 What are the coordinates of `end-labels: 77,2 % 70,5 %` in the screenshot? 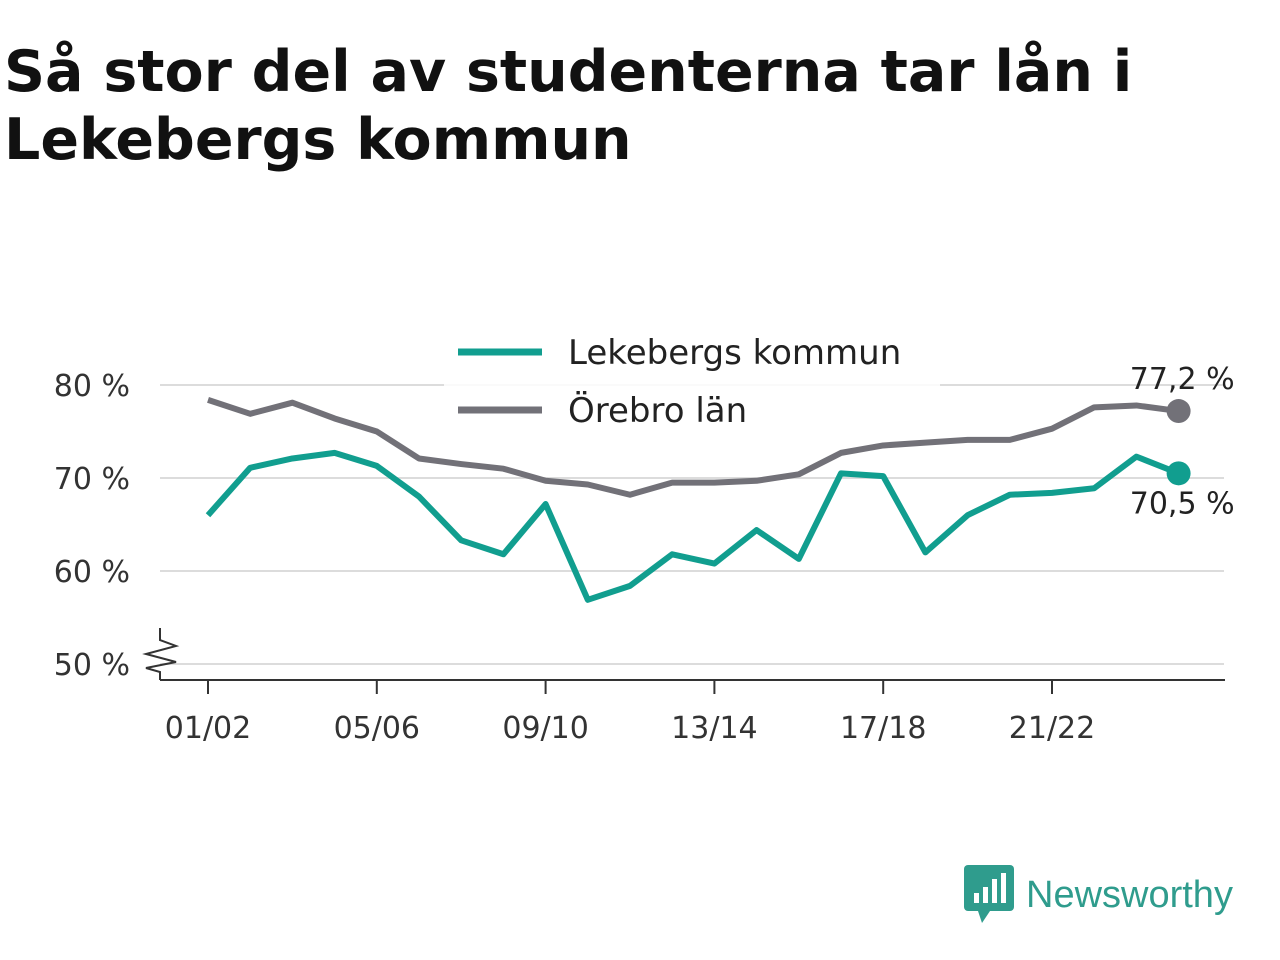 It's located at (1182, 441).